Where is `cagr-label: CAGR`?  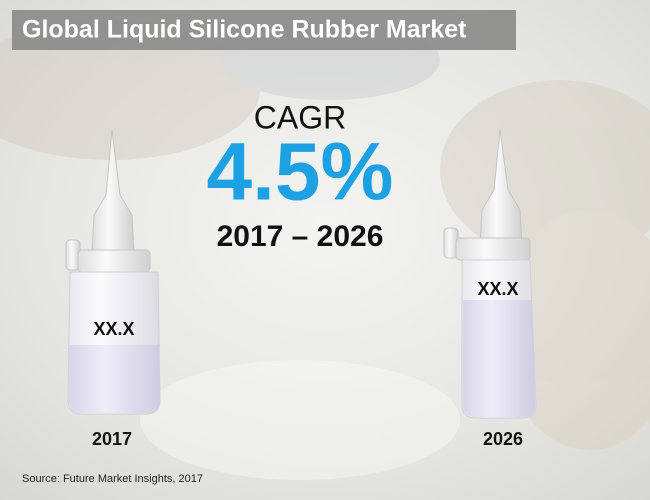 cagr-label: CAGR is located at coordinates (300, 117).